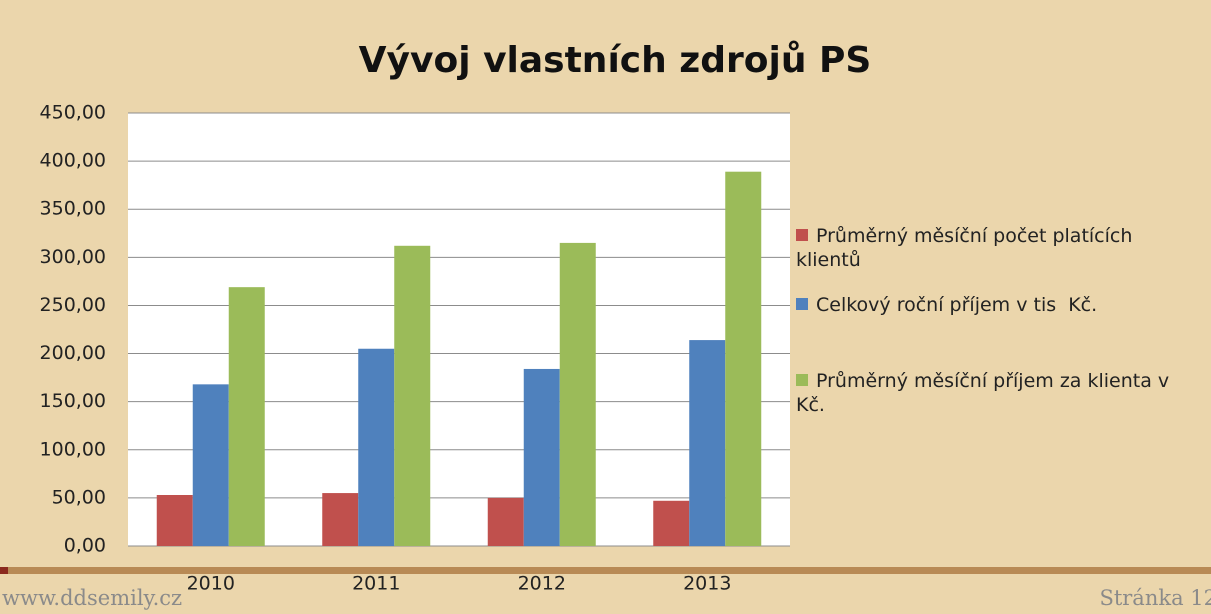 Image resolution: width=1211 pixels, height=614 pixels. Describe the element at coordinates (605, 570) in the screenshot. I see `footer-rule` at that location.